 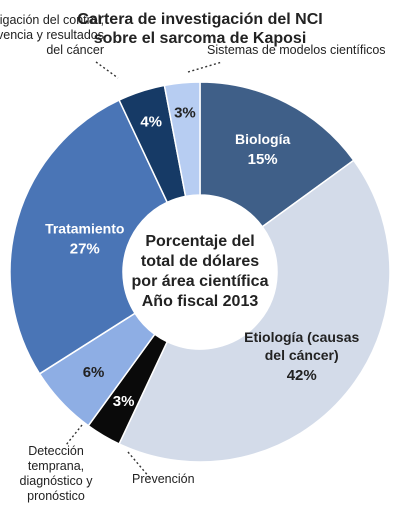 I want to click on slice-biologia, so click(x=277, y=154).